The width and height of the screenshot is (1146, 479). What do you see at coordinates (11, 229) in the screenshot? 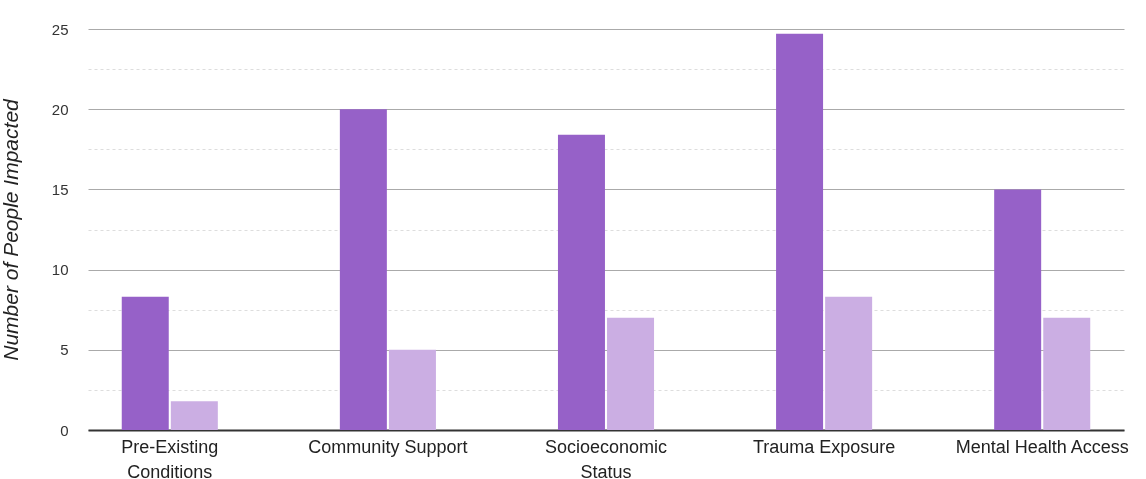
I see `y-axis-title: Number of People Impacted` at bounding box center [11, 229].